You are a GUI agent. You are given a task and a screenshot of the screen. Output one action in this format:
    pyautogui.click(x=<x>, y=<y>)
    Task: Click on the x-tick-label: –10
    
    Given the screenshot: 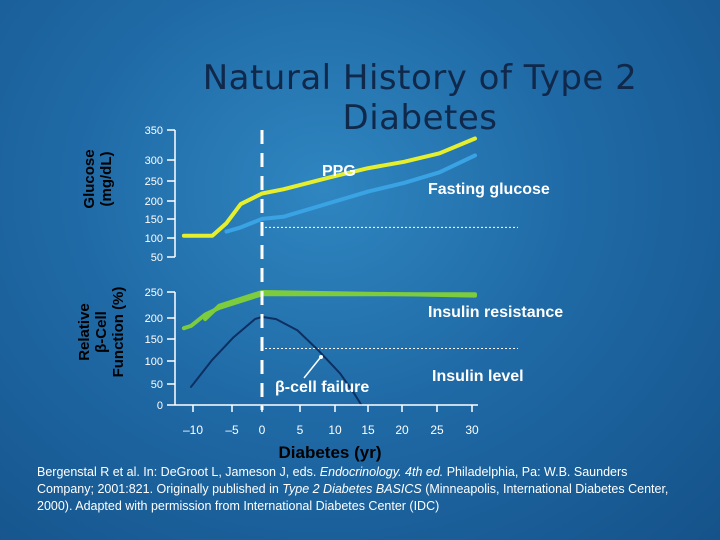 What is the action you would take?
    pyautogui.click(x=193, y=430)
    